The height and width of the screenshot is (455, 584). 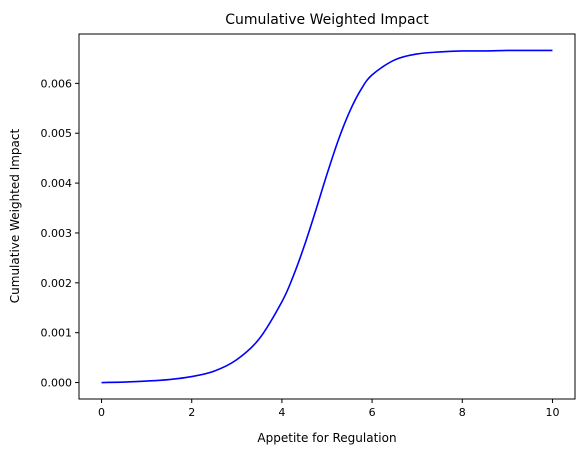 I want to click on y-tick-label: 0.003, so click(x=57, y=233).